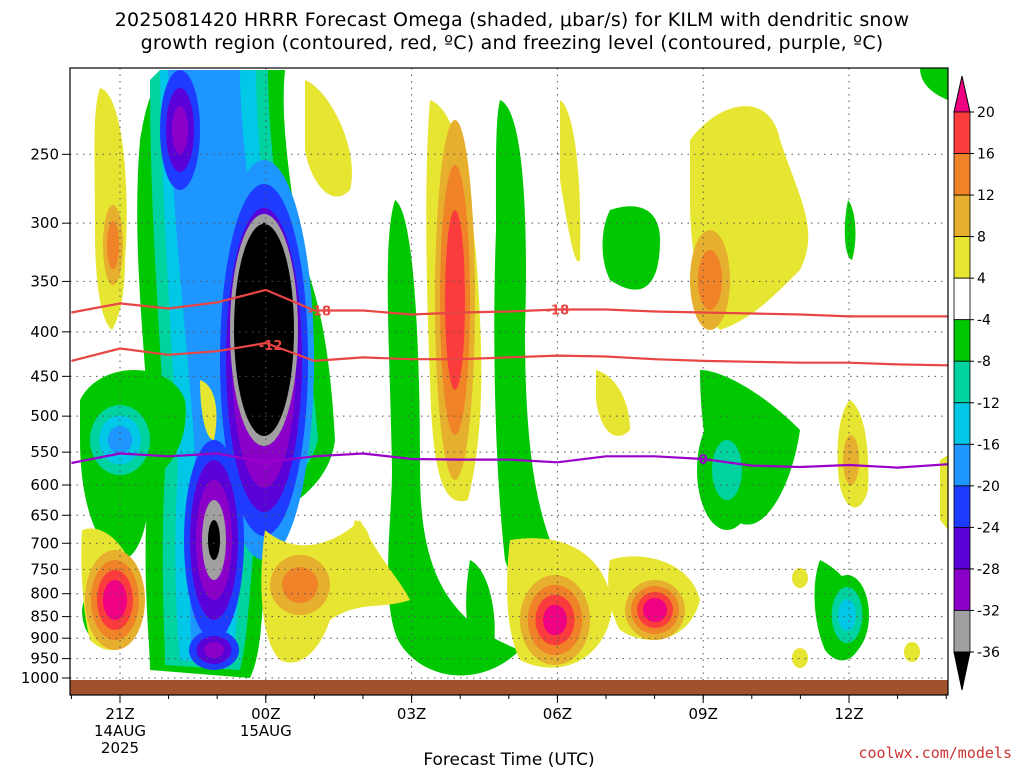 Image resolution: width=1024 pixels, height=768 pixels. I want to click on ascent-column-05z, so click(537, 355).